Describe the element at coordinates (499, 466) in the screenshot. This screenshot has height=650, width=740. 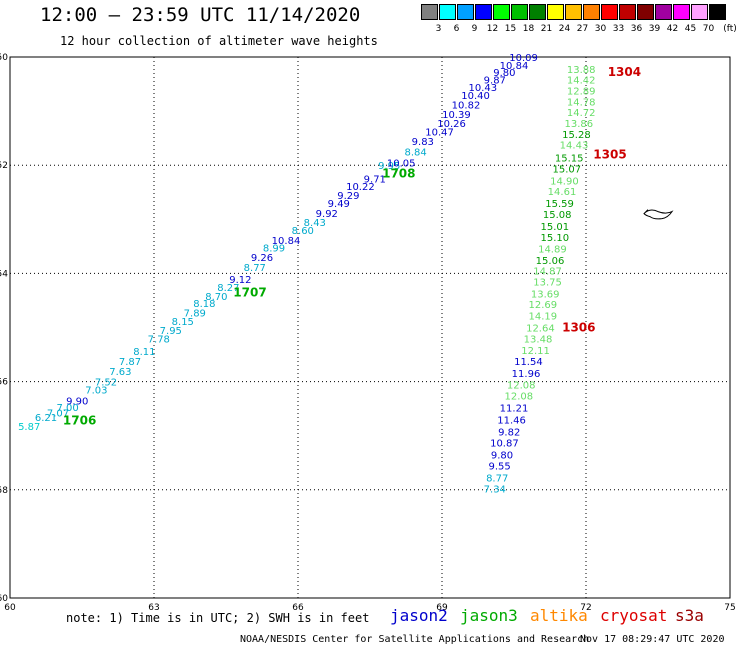
I see `wave-height-value: 9.55` at that location.